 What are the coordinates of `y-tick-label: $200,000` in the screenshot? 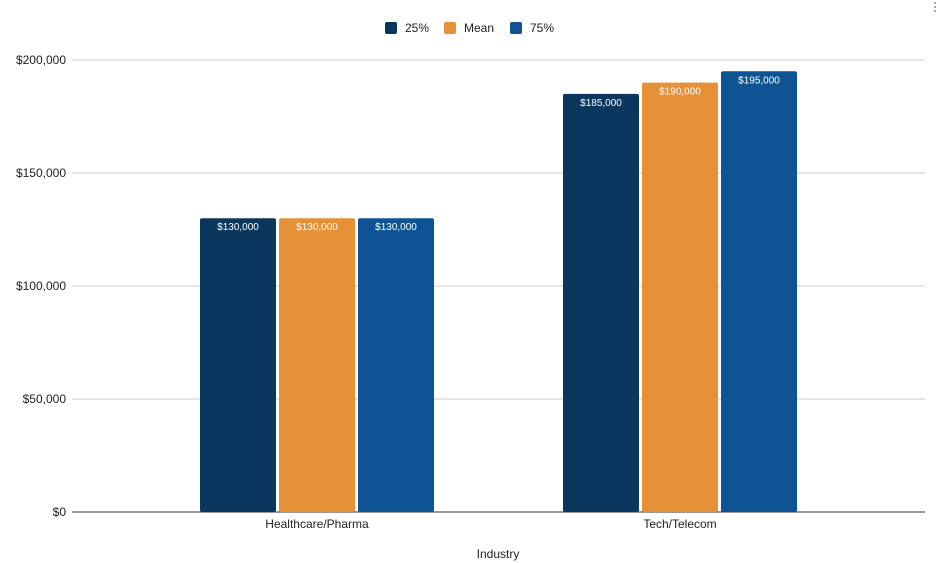 It's located at (41, 60).